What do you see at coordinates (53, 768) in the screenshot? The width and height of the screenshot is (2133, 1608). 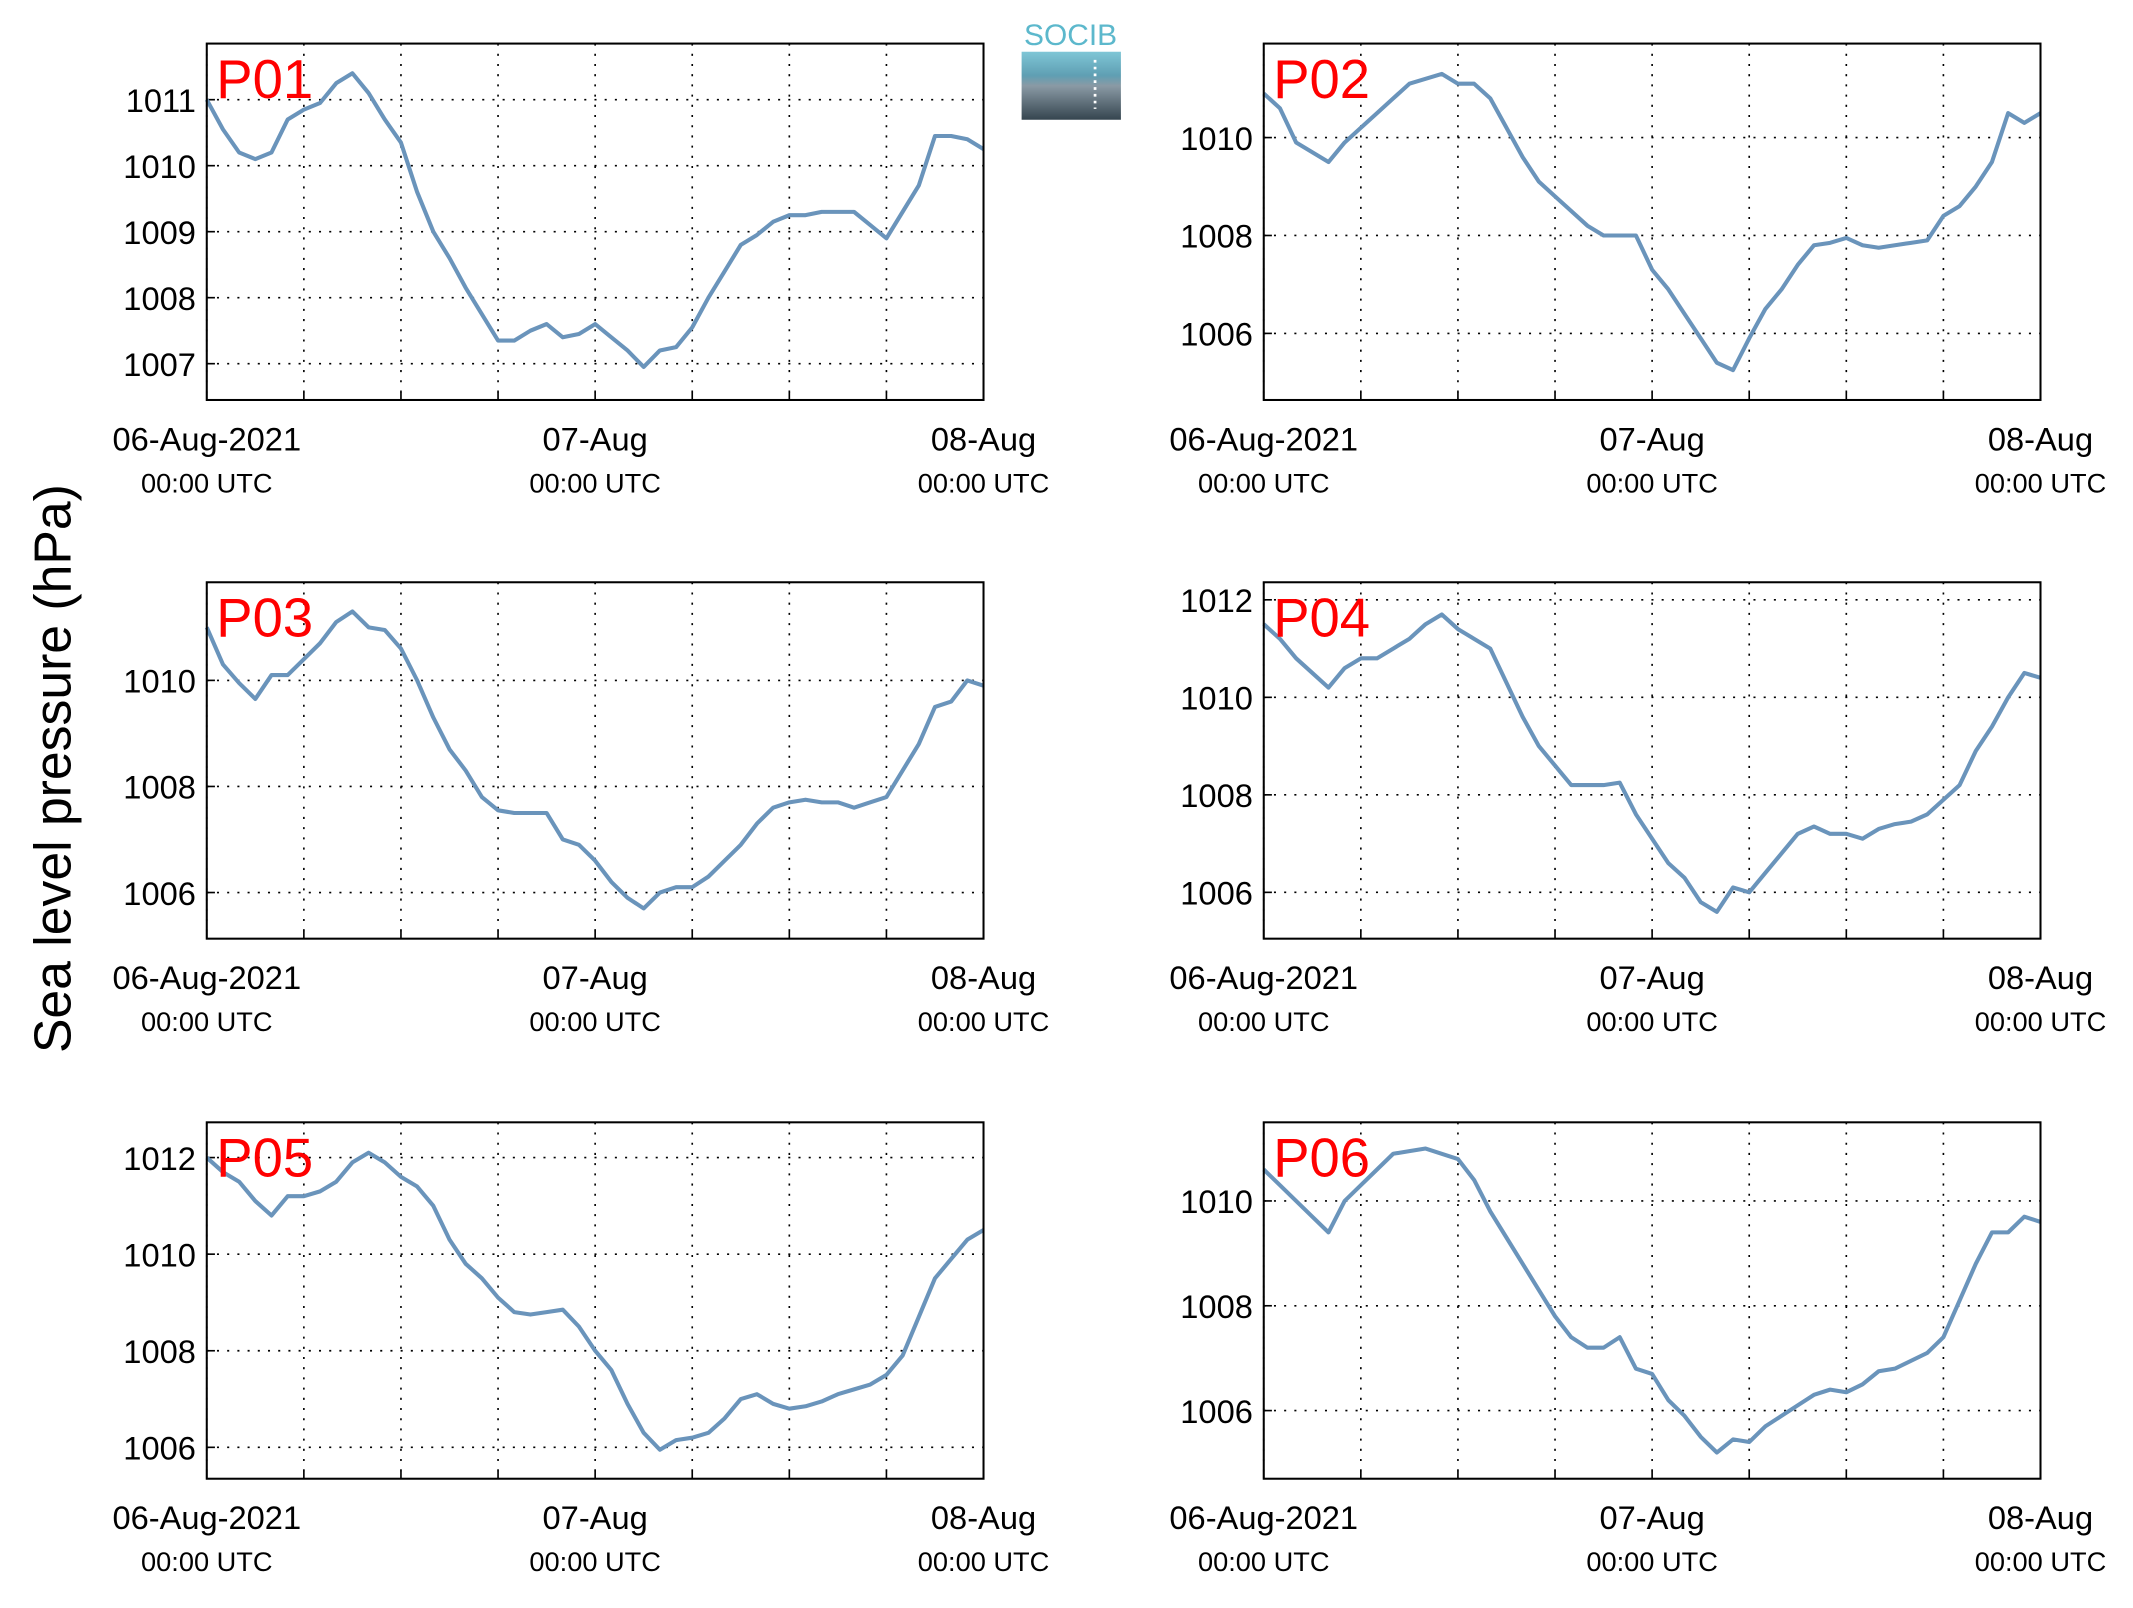 I see `y-axis-label: Sea level pressure (hPa)` at bounding box center [53, 768].